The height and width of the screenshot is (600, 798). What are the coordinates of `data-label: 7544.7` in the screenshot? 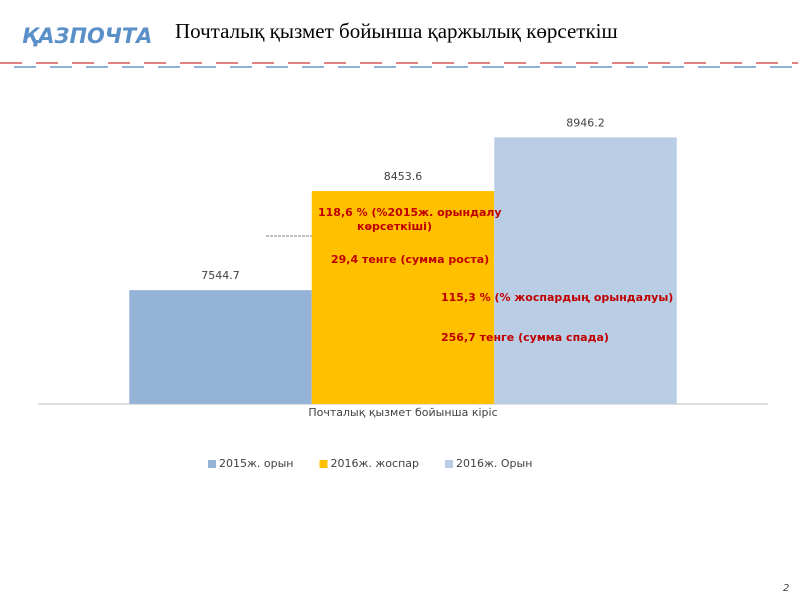 It's located at (220, 275).